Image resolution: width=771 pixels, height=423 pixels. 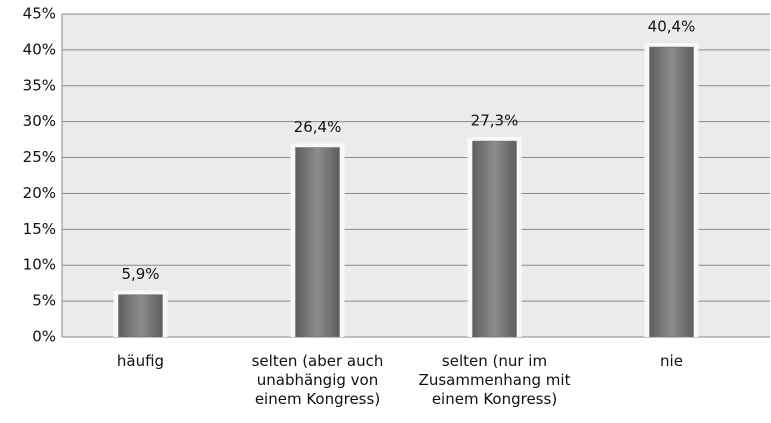 What do you see at coordinates (318, 127) in the screenshot?
I see `value-label: 26,4%` at bounding box center [318, 127].